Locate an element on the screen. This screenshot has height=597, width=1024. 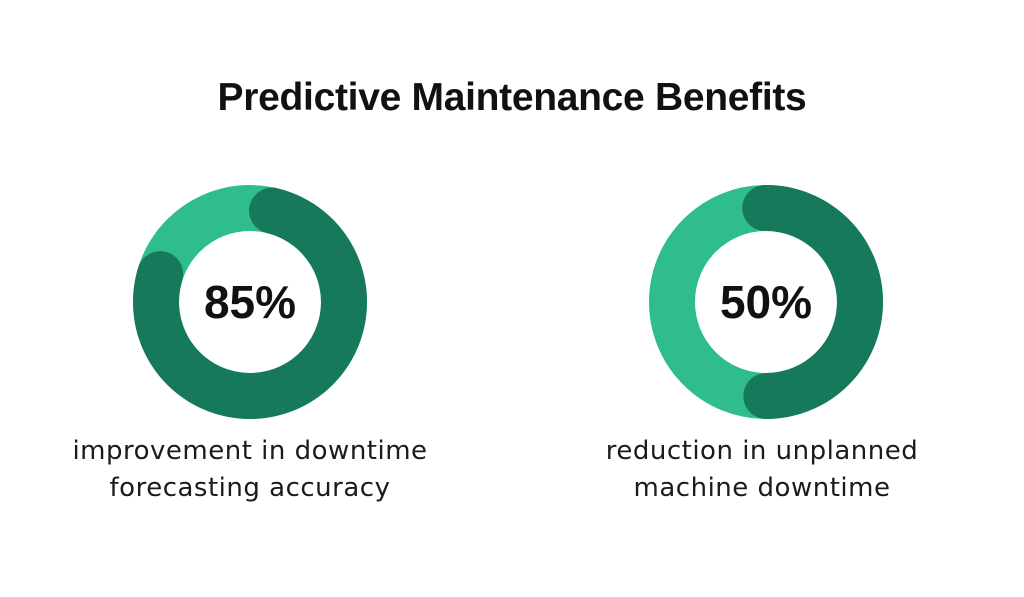
donut-caption-downtime: reduction in unplanned machine downtime is located at coordinates (762, 470).